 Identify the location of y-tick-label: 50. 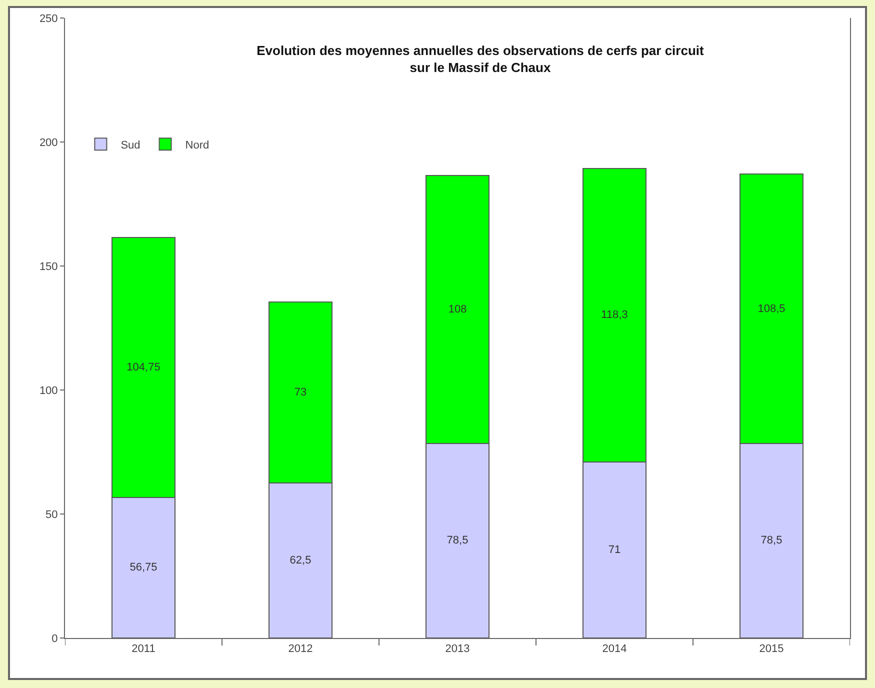
(52, 514).